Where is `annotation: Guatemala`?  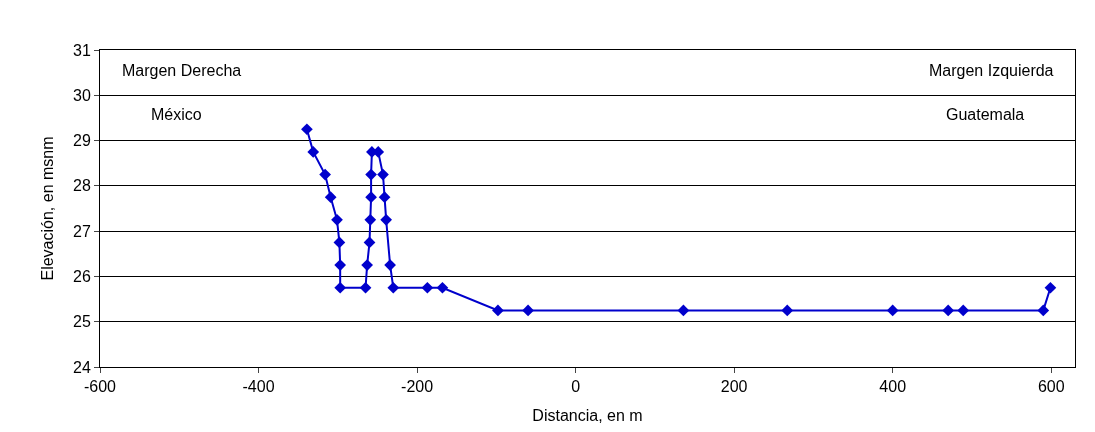
annotation: Guatemala is located at coordinates (985, 114).